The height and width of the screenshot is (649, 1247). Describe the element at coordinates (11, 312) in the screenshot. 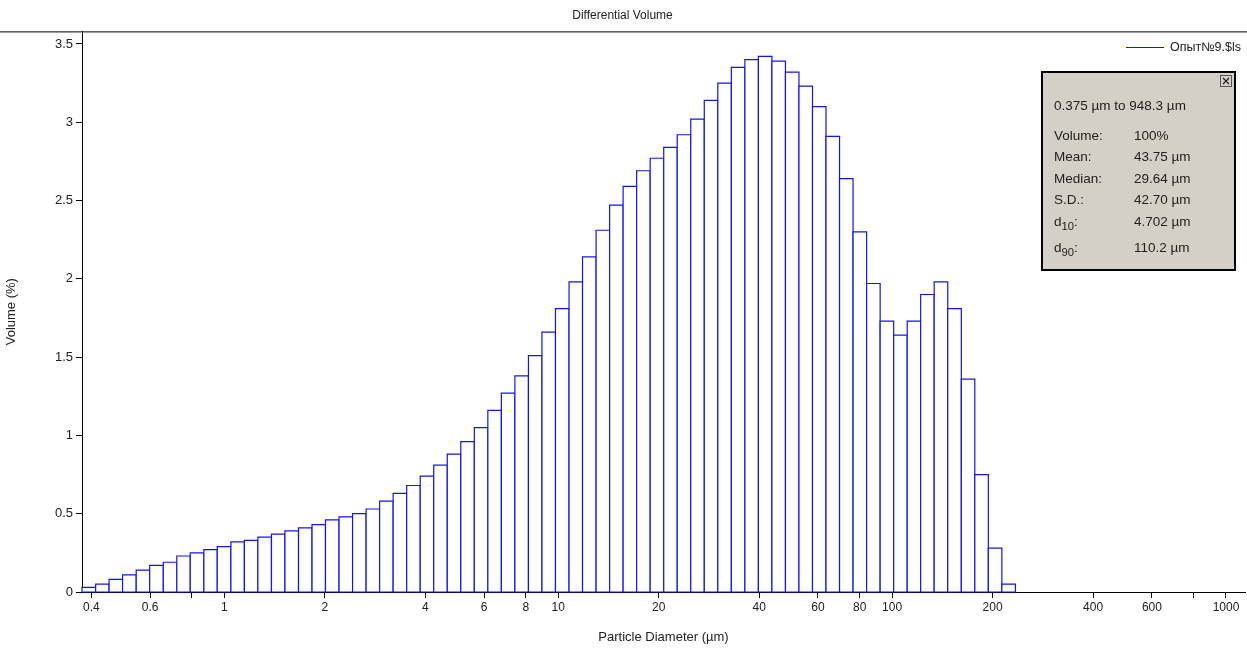

I see `y-axis-title: Volume (%)` at that location.